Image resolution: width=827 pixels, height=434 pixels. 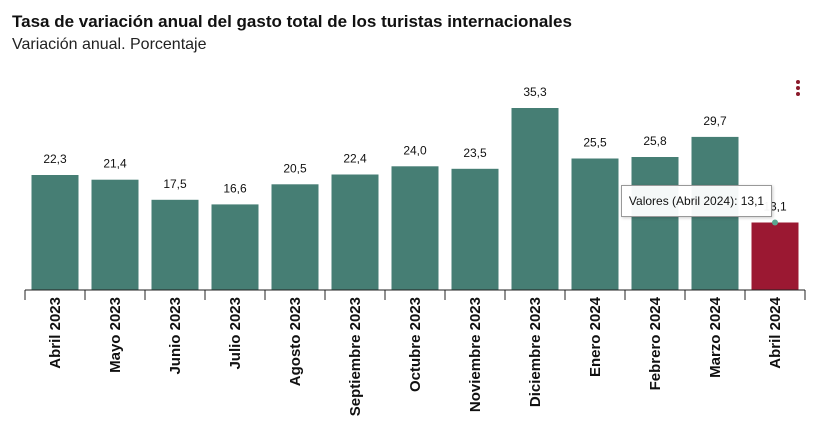 What do you see at coordinates (715, 121) in the screenshot?
I see `data-label: 29,7` at bounding box center [715, 121].